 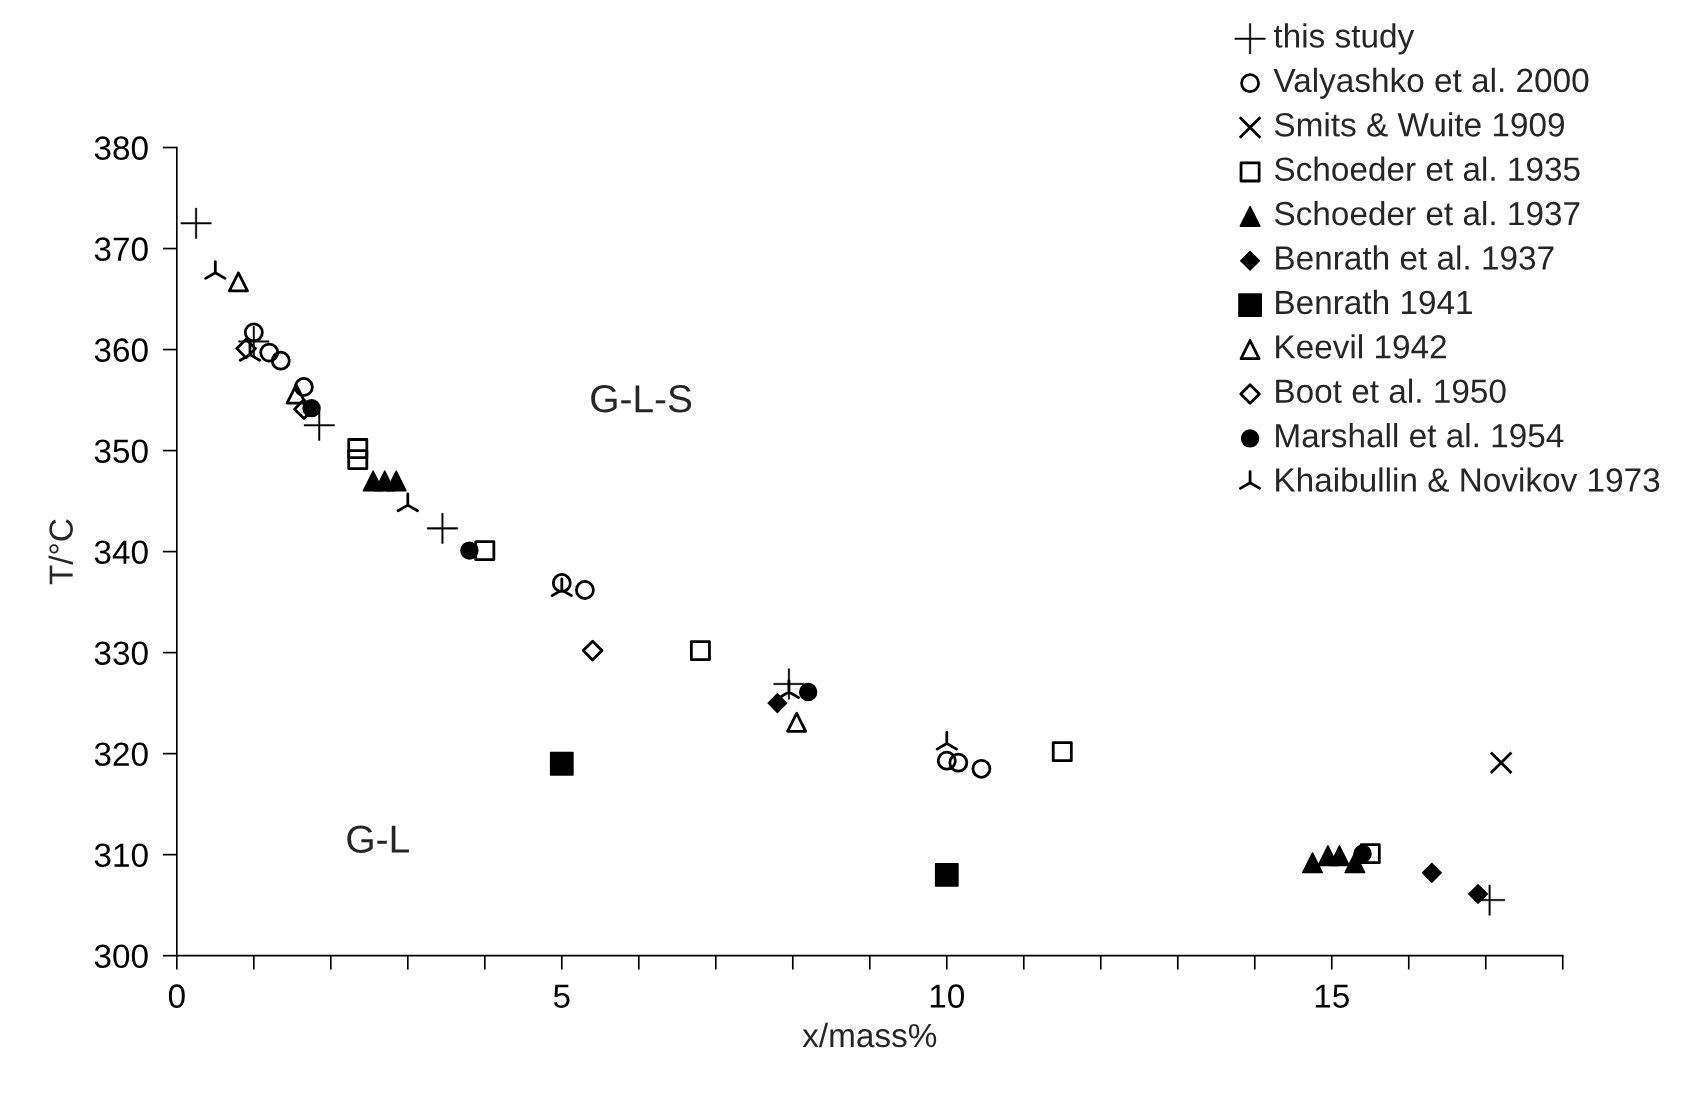 What do you see at coordinates (1427, 213) in the screenshot?
I see `legend-label: Schoeder et al. 1937` at bounding box center [1427, 213].